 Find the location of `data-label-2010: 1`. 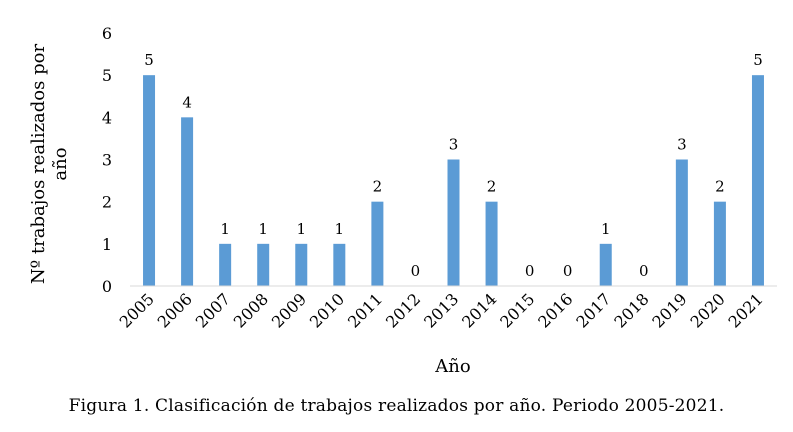

data-label-2010: 1 is located at coordinates (340, 229).